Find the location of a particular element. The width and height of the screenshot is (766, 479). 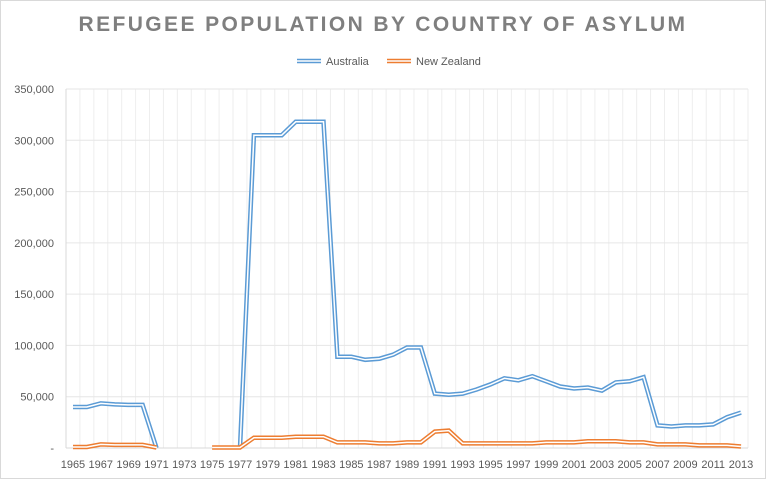

x-tick-label: 1983 is located at coordinates (323, 465).